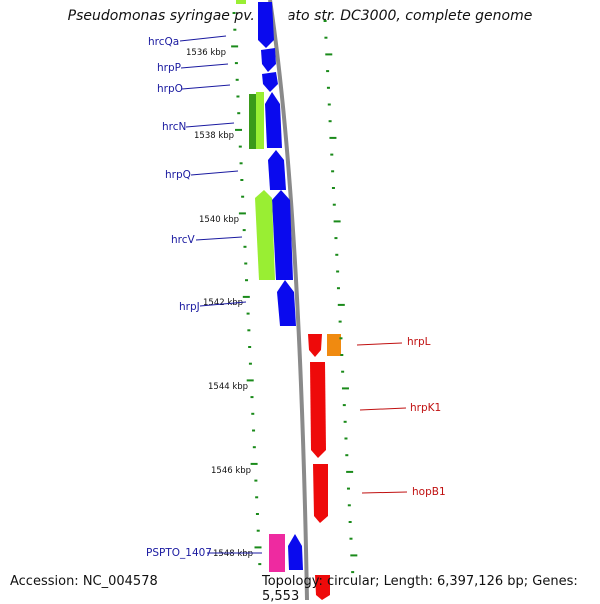 This screenshot has height=604, width=600. What do you see at coordinates (169, 68) in the screenshot?
I see `label-hrpP: hrpP` at bounding box center [169, 68].